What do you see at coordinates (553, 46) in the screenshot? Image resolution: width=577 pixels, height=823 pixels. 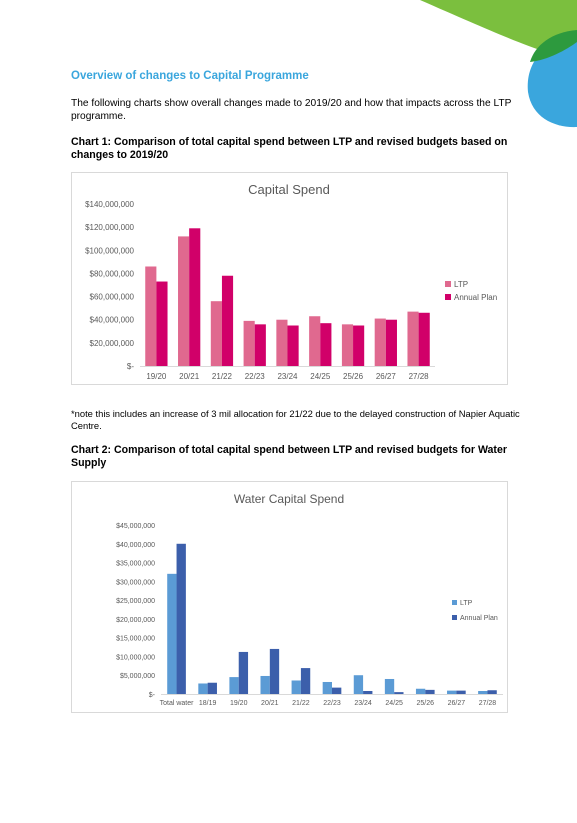 I see `dark-leaf-shape` at bounding box center [553, 46].